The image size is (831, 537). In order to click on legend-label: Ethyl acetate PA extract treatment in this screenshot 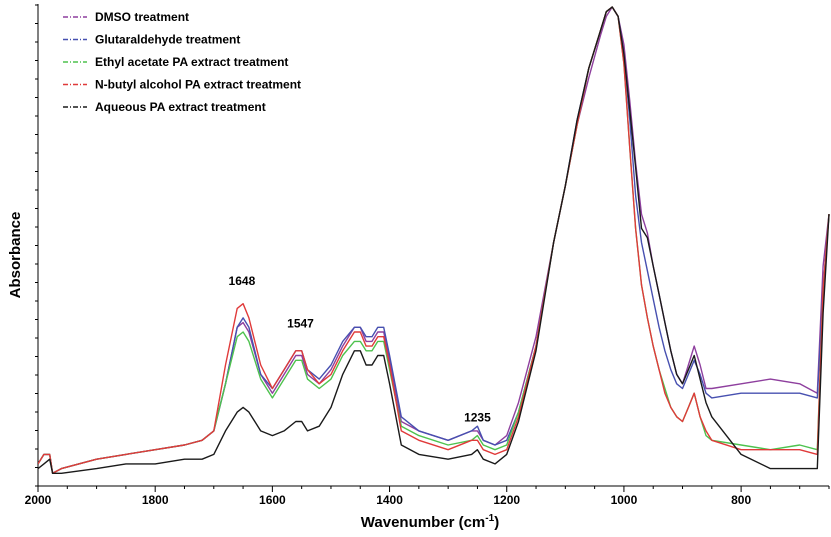, I will do `click(191, 62)`.